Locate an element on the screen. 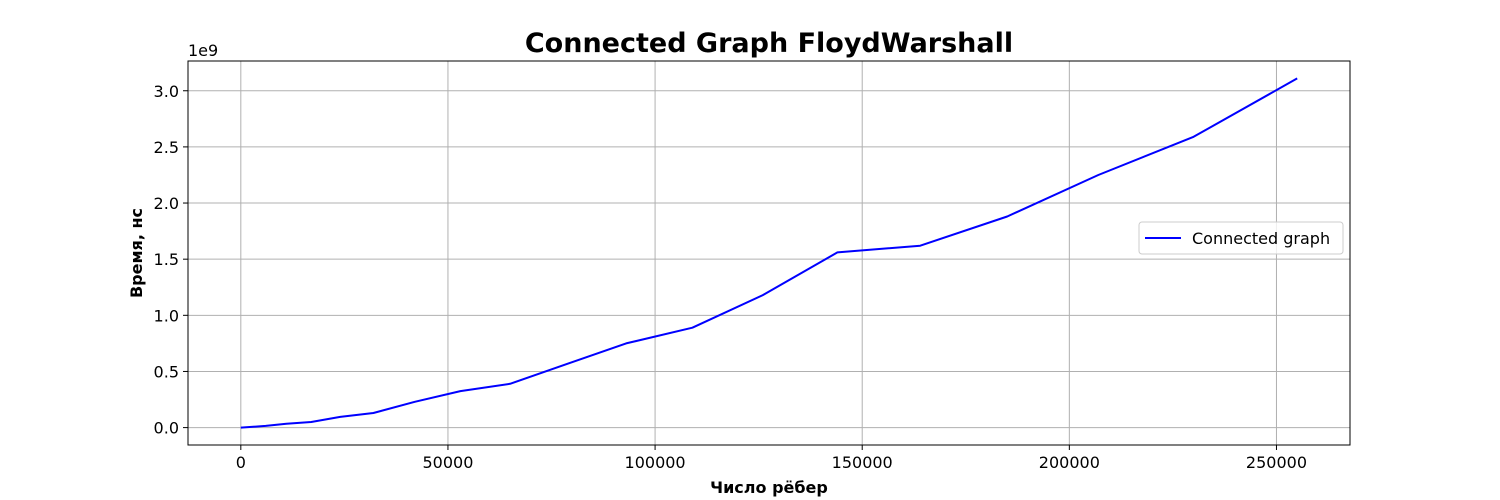 The width and height of the screenshot is (1500, 500). y-tick-label: 3.0 is located at coordinates (166, 91).